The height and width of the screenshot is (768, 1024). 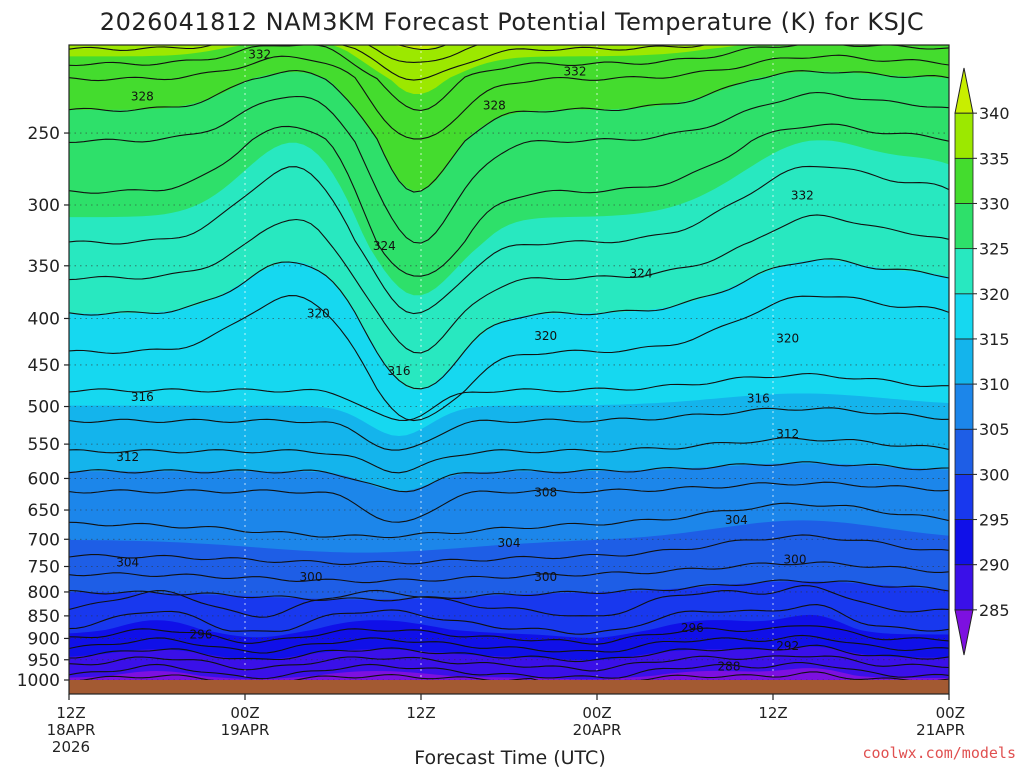 What do you see at coordinates (509, 757) in the screenshot?
I see `x-axis-label: Forecast Time (UTC)` at bounding box center [509, 757].